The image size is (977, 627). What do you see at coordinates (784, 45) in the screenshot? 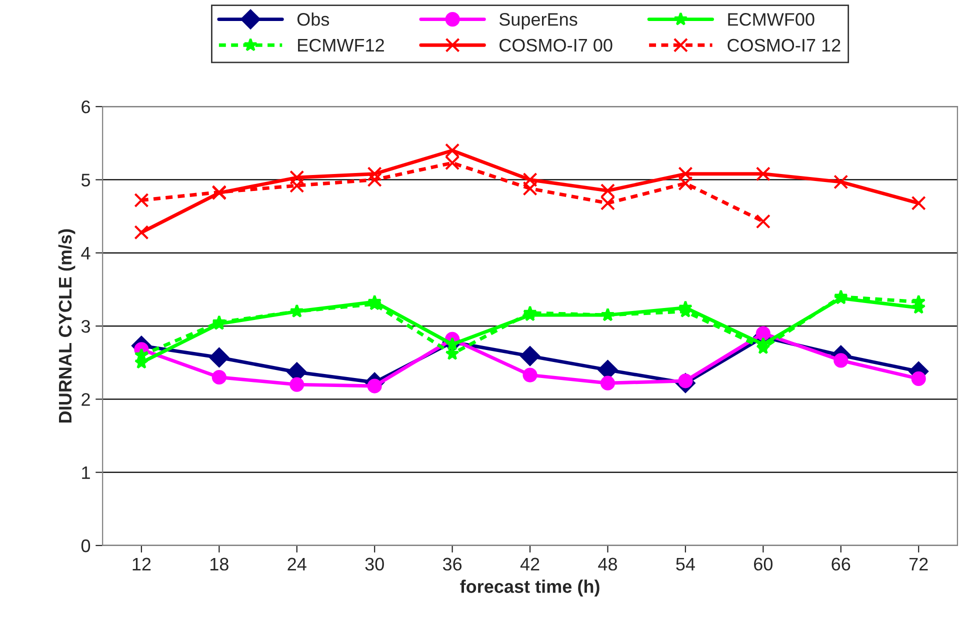
I see `legend-label: COSMO-I7 12` at bounding box center [784, 45].